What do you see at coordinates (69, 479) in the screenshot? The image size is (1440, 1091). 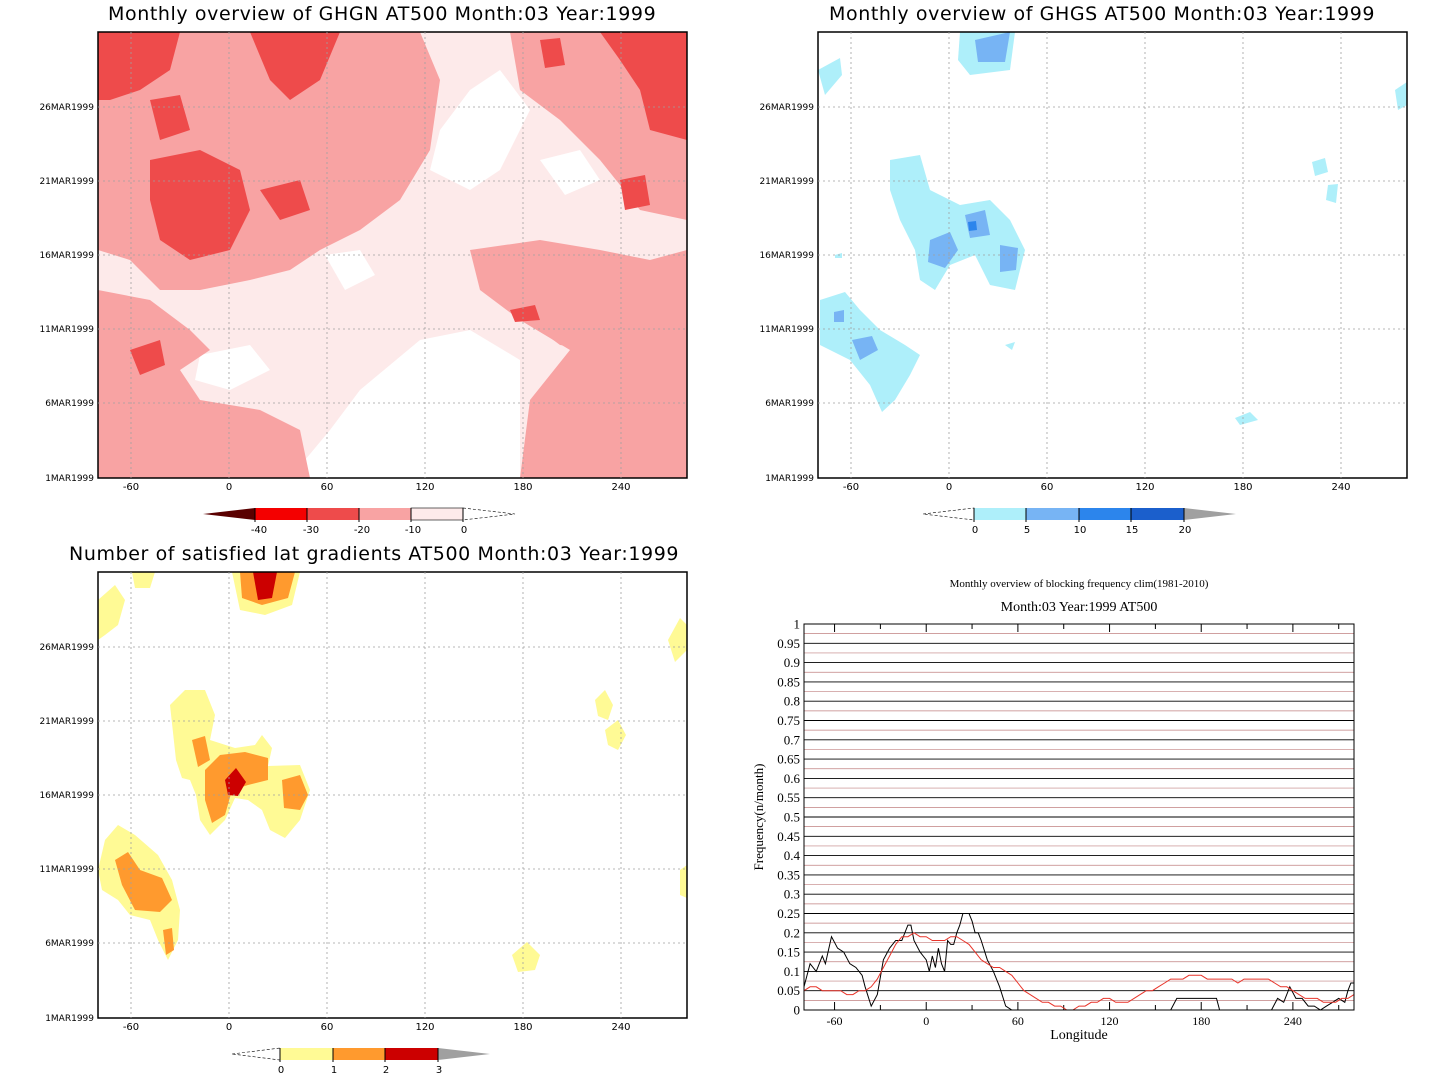 I see `ghgn-ytick: 1MAR1999` at bounding box center [69, 479].